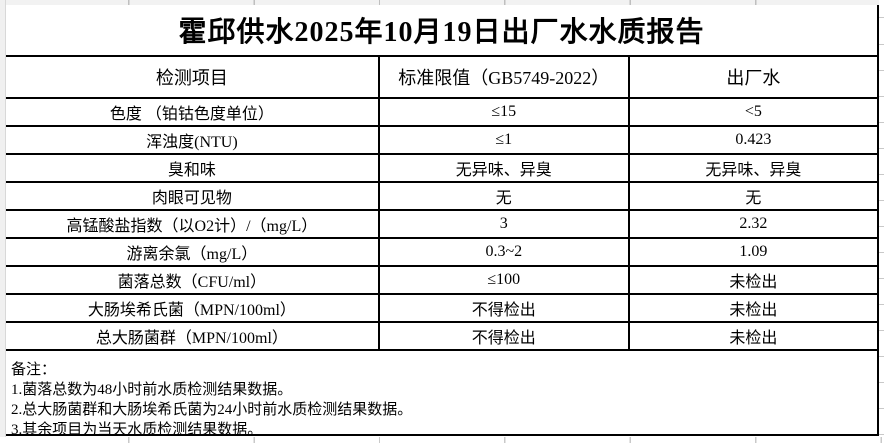  Describe the element at coordinates (212, 410) in the screenshot. I see `note-line: 2.总大肠菌群和大肠埃希氏菌为24小时前水质检测结果数据。` at that location.